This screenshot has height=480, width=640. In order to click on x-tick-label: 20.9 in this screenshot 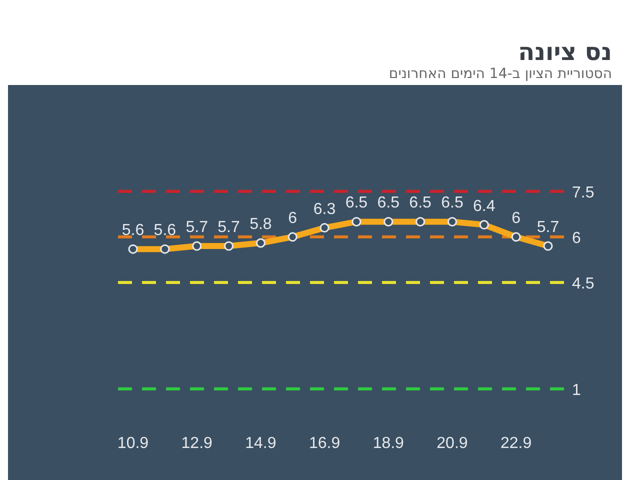, I will do `click(452, 443)`.